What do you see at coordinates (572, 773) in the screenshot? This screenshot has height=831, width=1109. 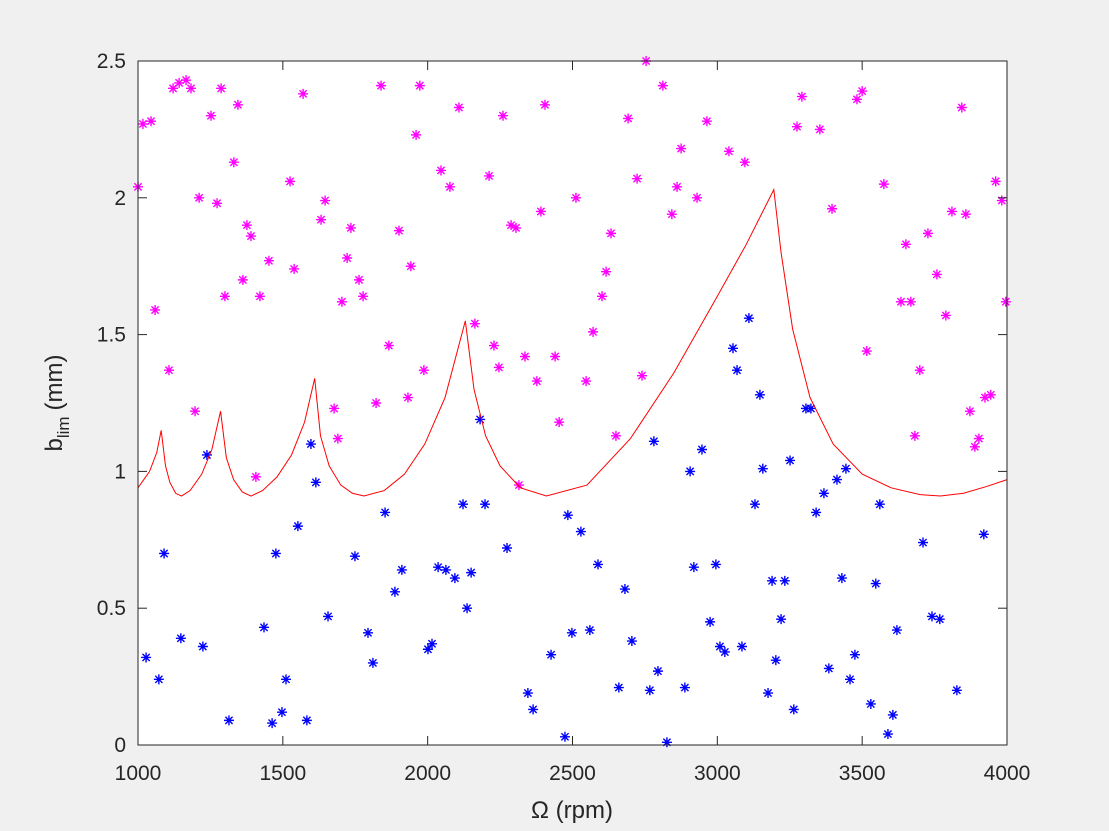 I see `x-tick-label: 2500` at bounding box center [572, 773].